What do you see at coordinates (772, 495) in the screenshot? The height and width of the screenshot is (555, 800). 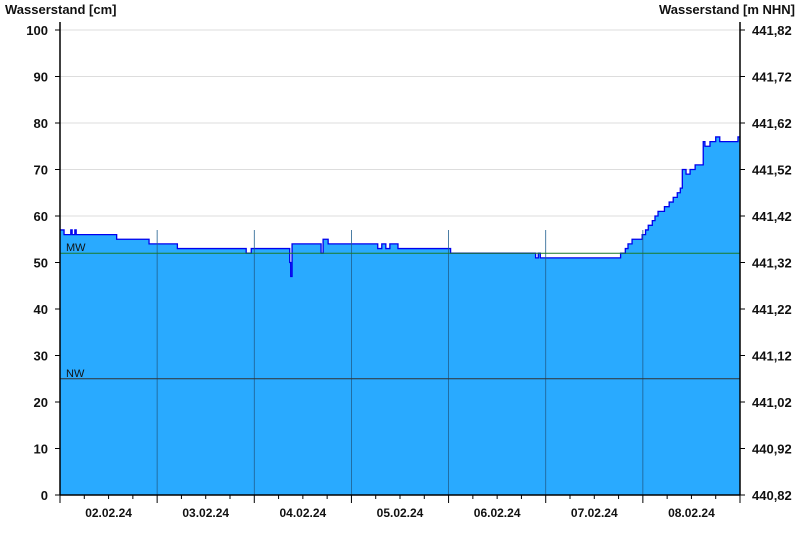 I see `right-tick-label: 440,82` at bounding box center [772, 495].